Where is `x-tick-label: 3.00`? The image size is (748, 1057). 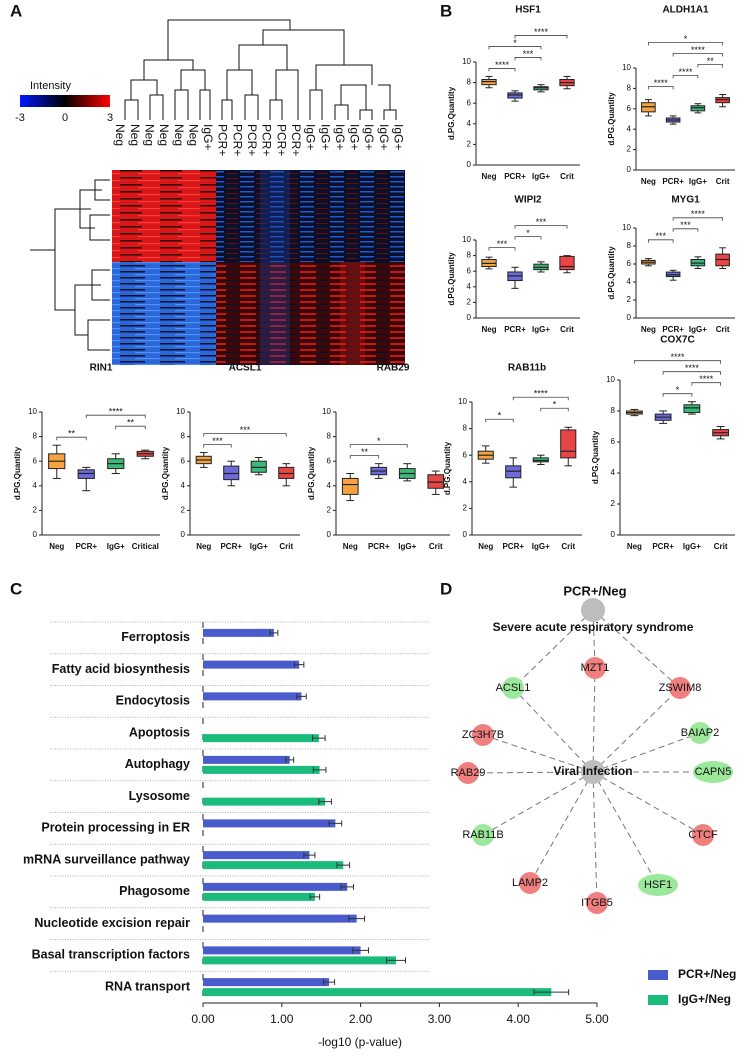
x-tick-label: 3.00 is located at coordinates (440, 1019).